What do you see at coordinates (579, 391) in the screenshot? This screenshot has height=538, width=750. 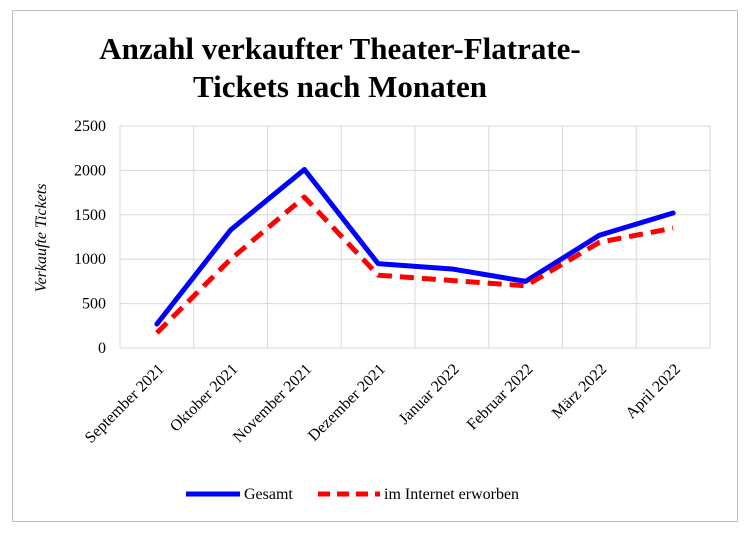 I see `x-tick-label: März 2022` at bounding box center [579, 391].